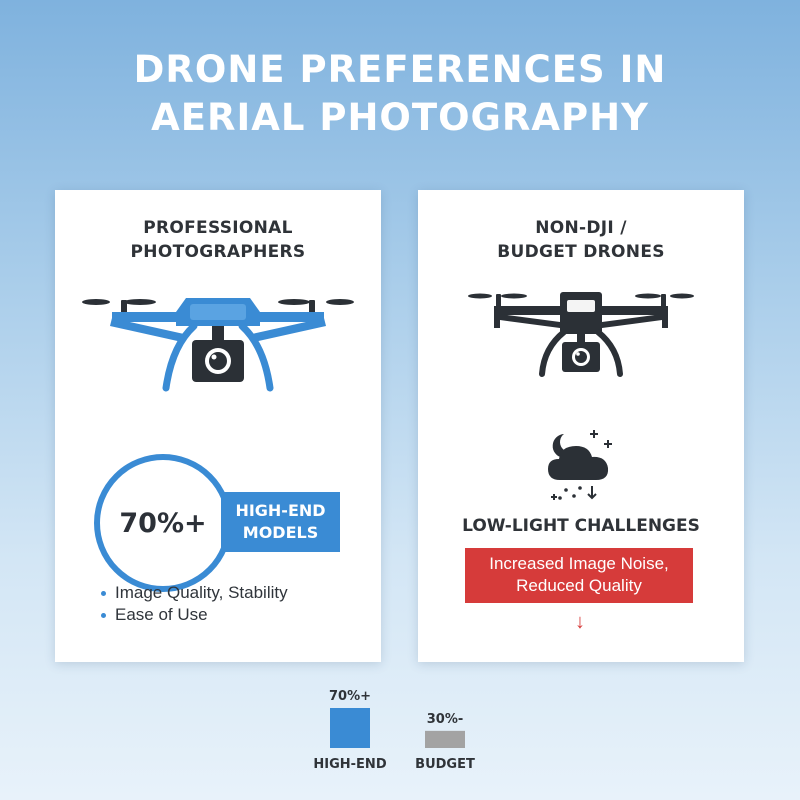 This screenshot has width=800, height=800. I want to click on noise-warning-banner: Increased Image Noise, Reduced Quality, so click(579, 575).